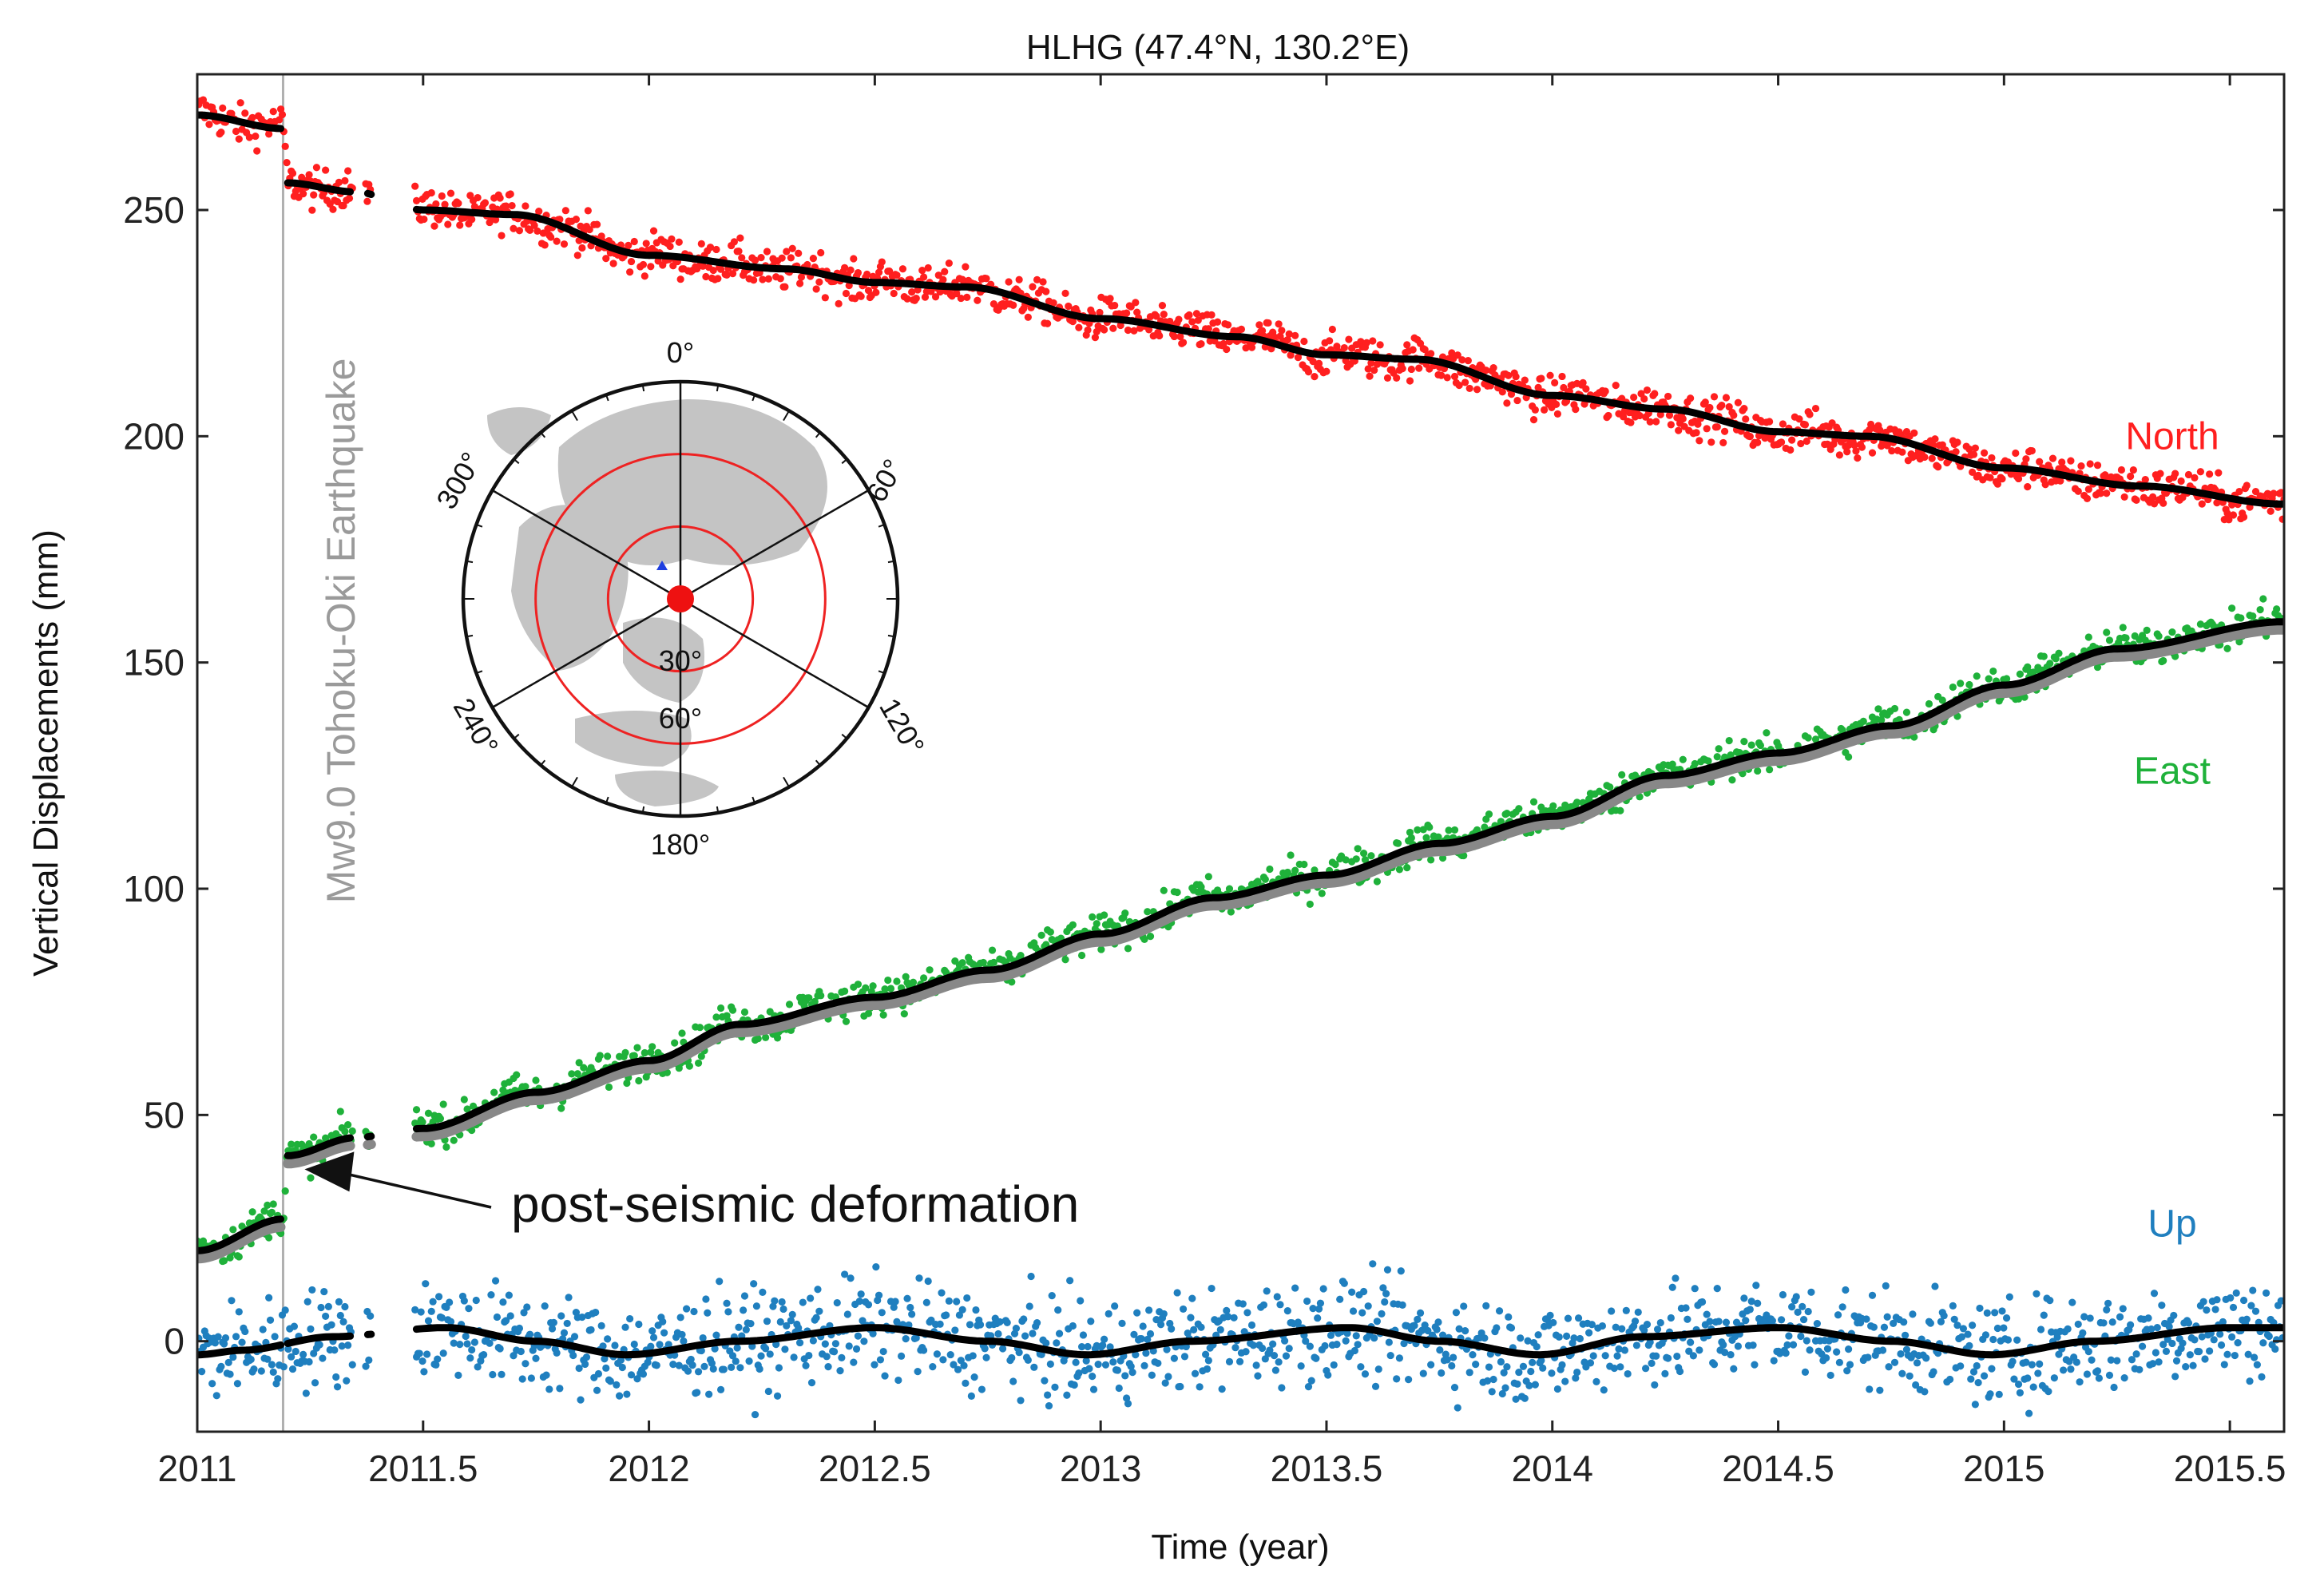  What do you see at coordinates (662, 565) in the screenshot?
I see `inset-station-marker` at bounding box center [662, 565].